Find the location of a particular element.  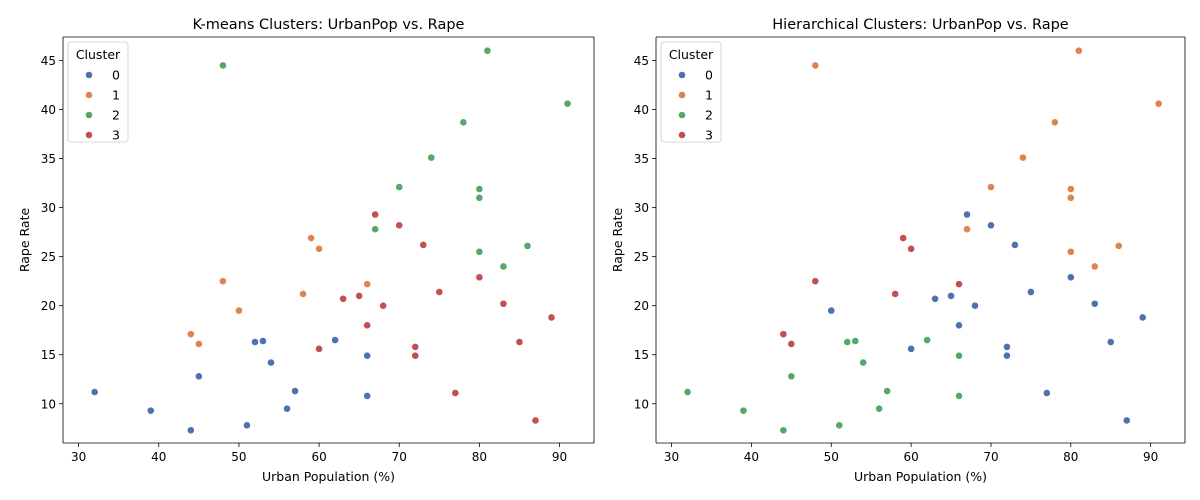

y-tick-label-45: 45 is located at coordinates (48, 61).